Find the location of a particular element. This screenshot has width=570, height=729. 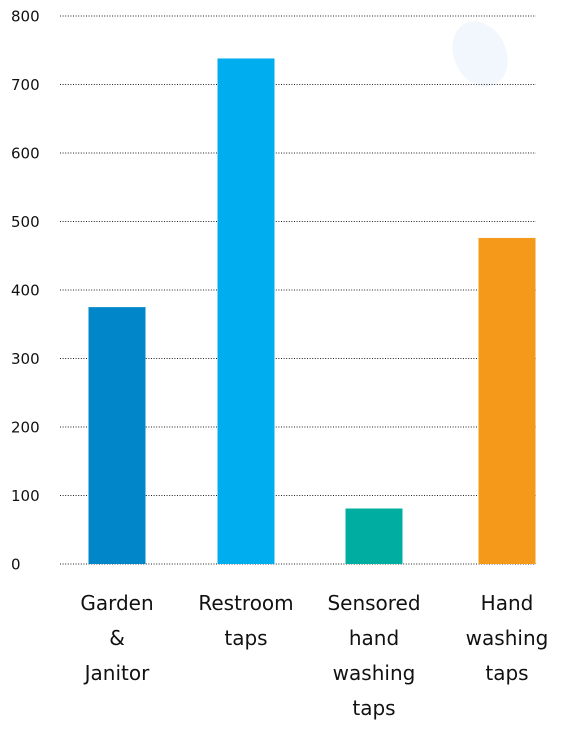

y-tick-label: 100 is located at coordinates (25, 496).